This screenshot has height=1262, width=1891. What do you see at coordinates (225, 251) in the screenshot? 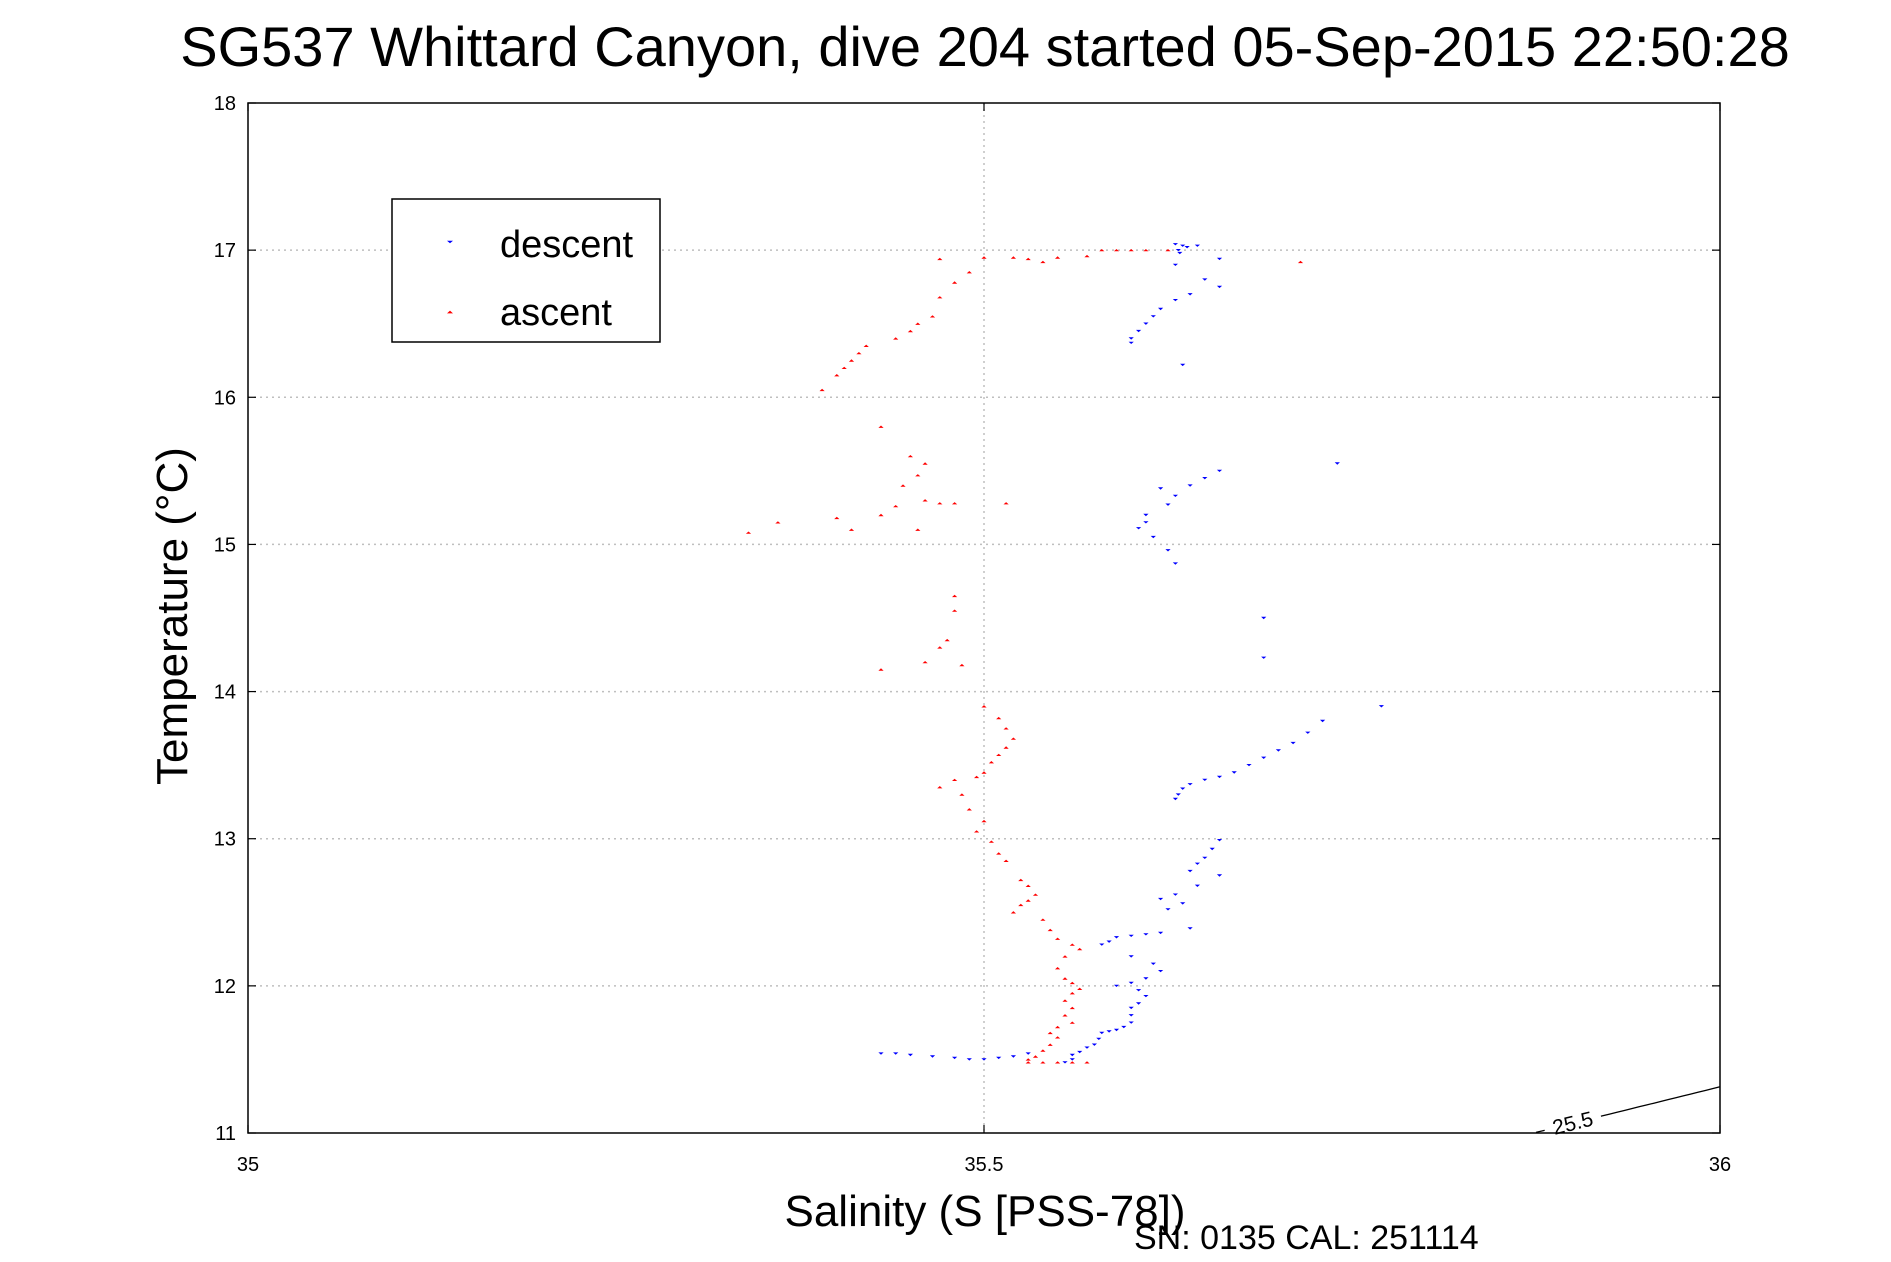
I see `y-tick-label: 17` at bounding box center [225, 251].